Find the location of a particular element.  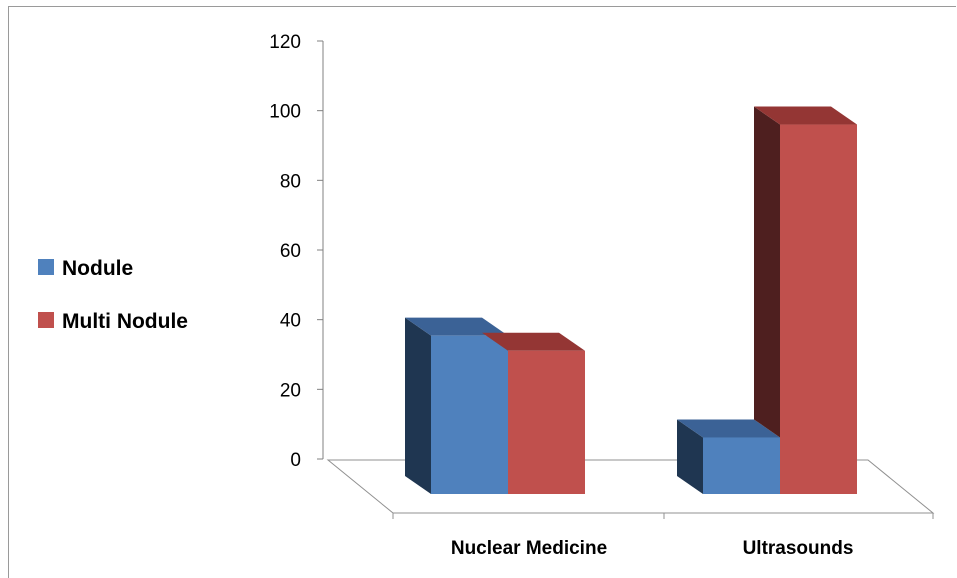

y-tick-label: 60 is located at coordinates (290, 251).